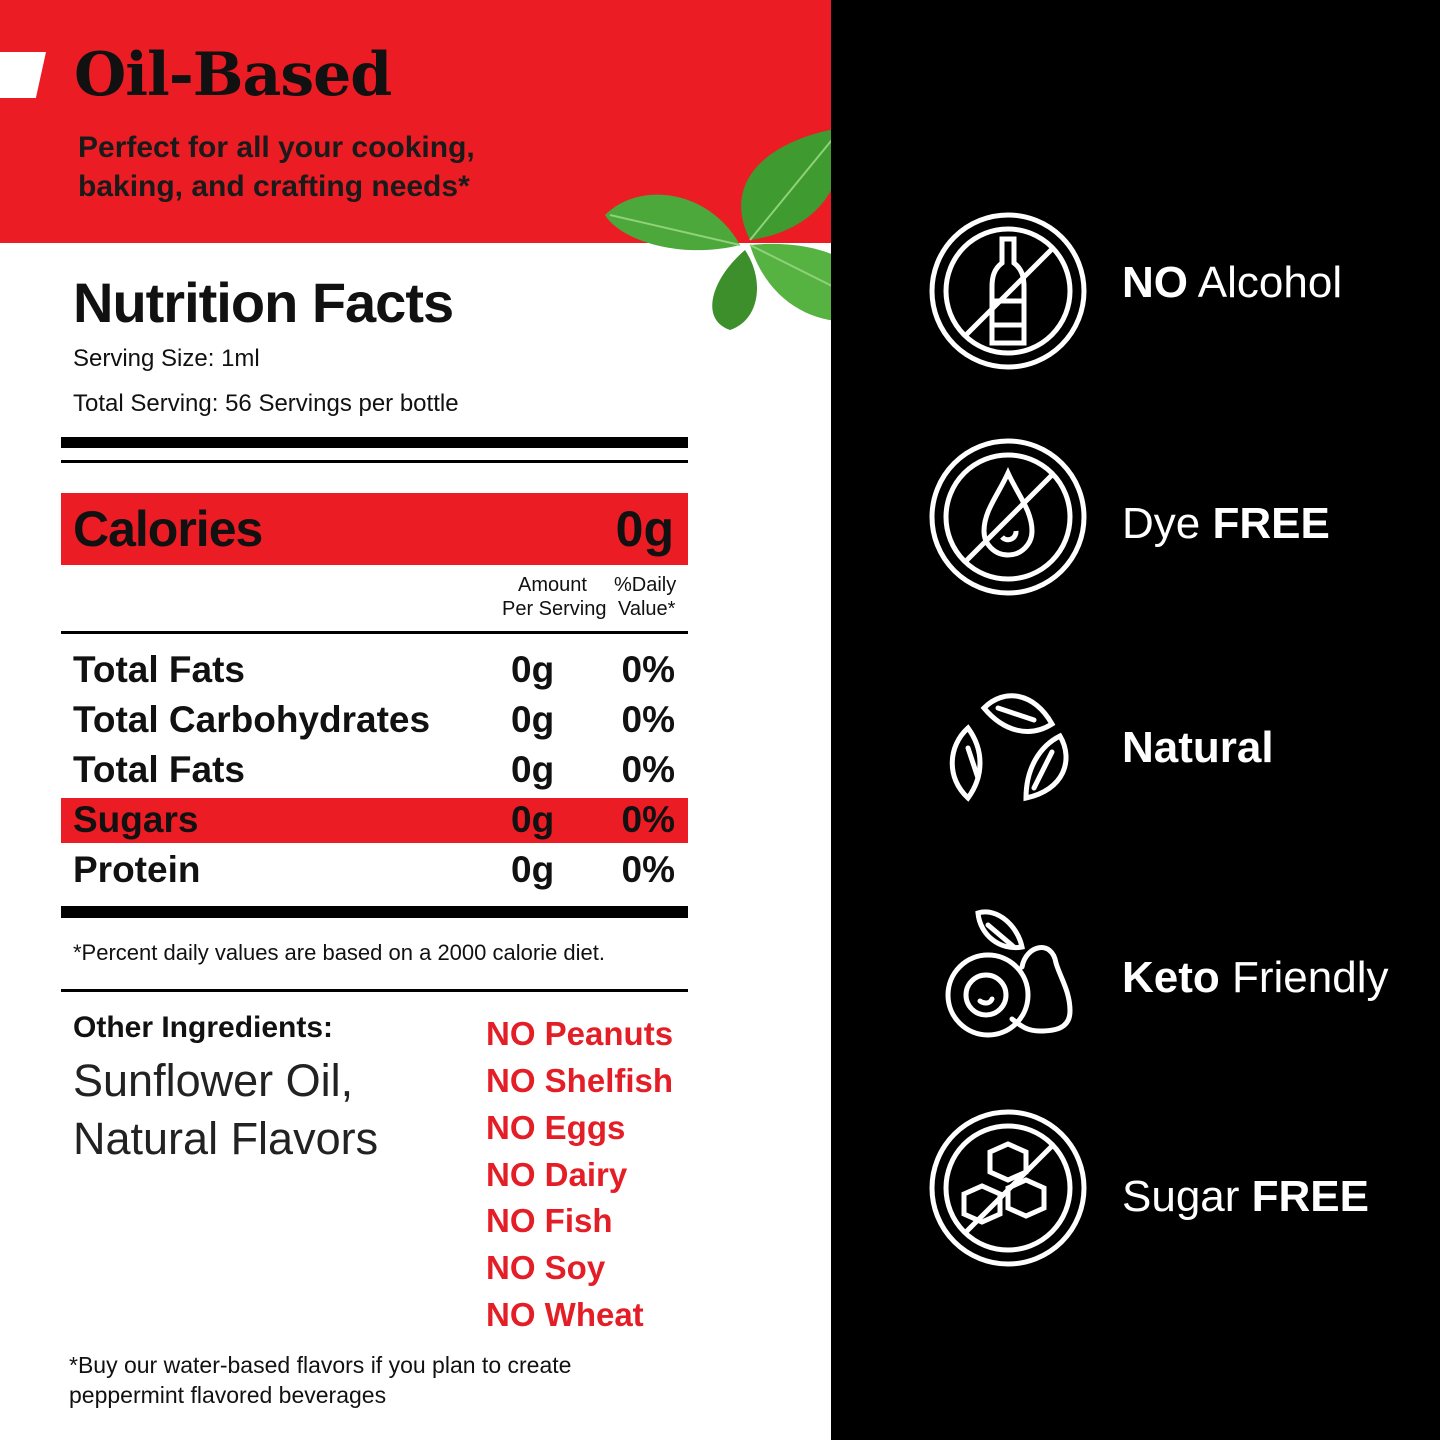  I want to click on col-dv-2: Value*, so click(647, 609).